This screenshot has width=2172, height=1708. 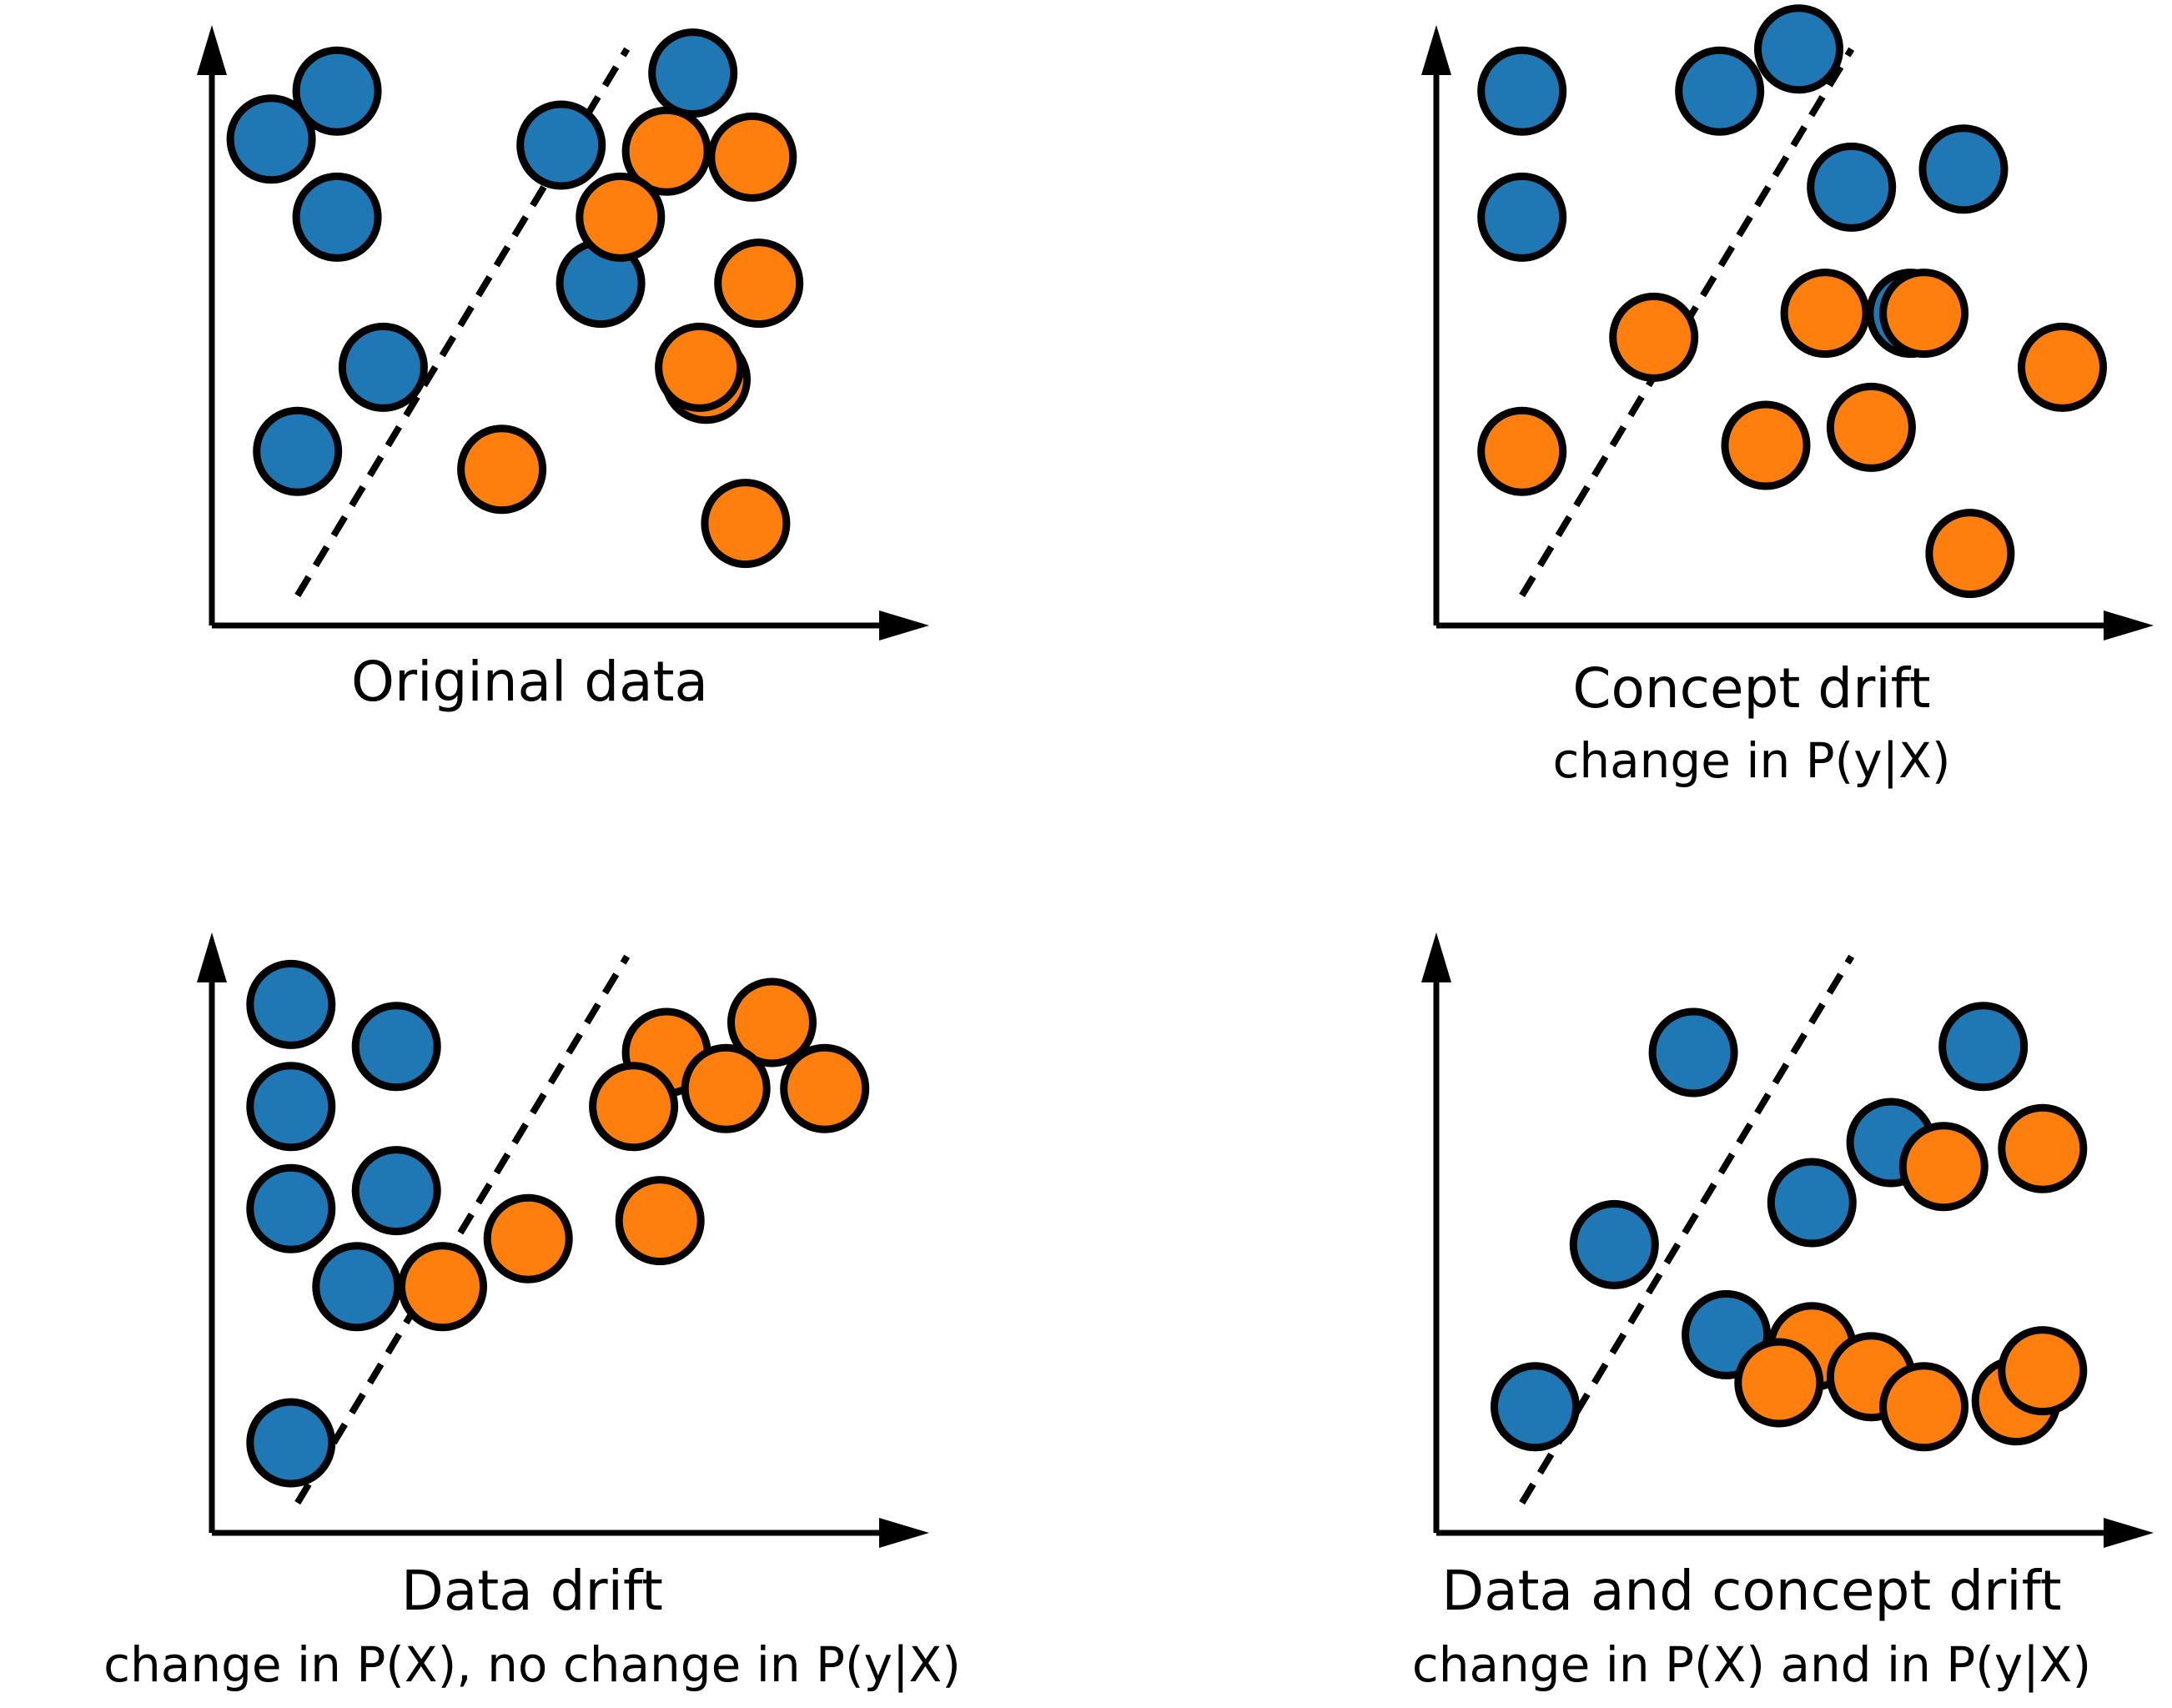 What do you see at coordinates (1751, 1591) in the screenshot?
I see `panel-4-title: Data and concept drift` at bounding box center [1751, 1591].